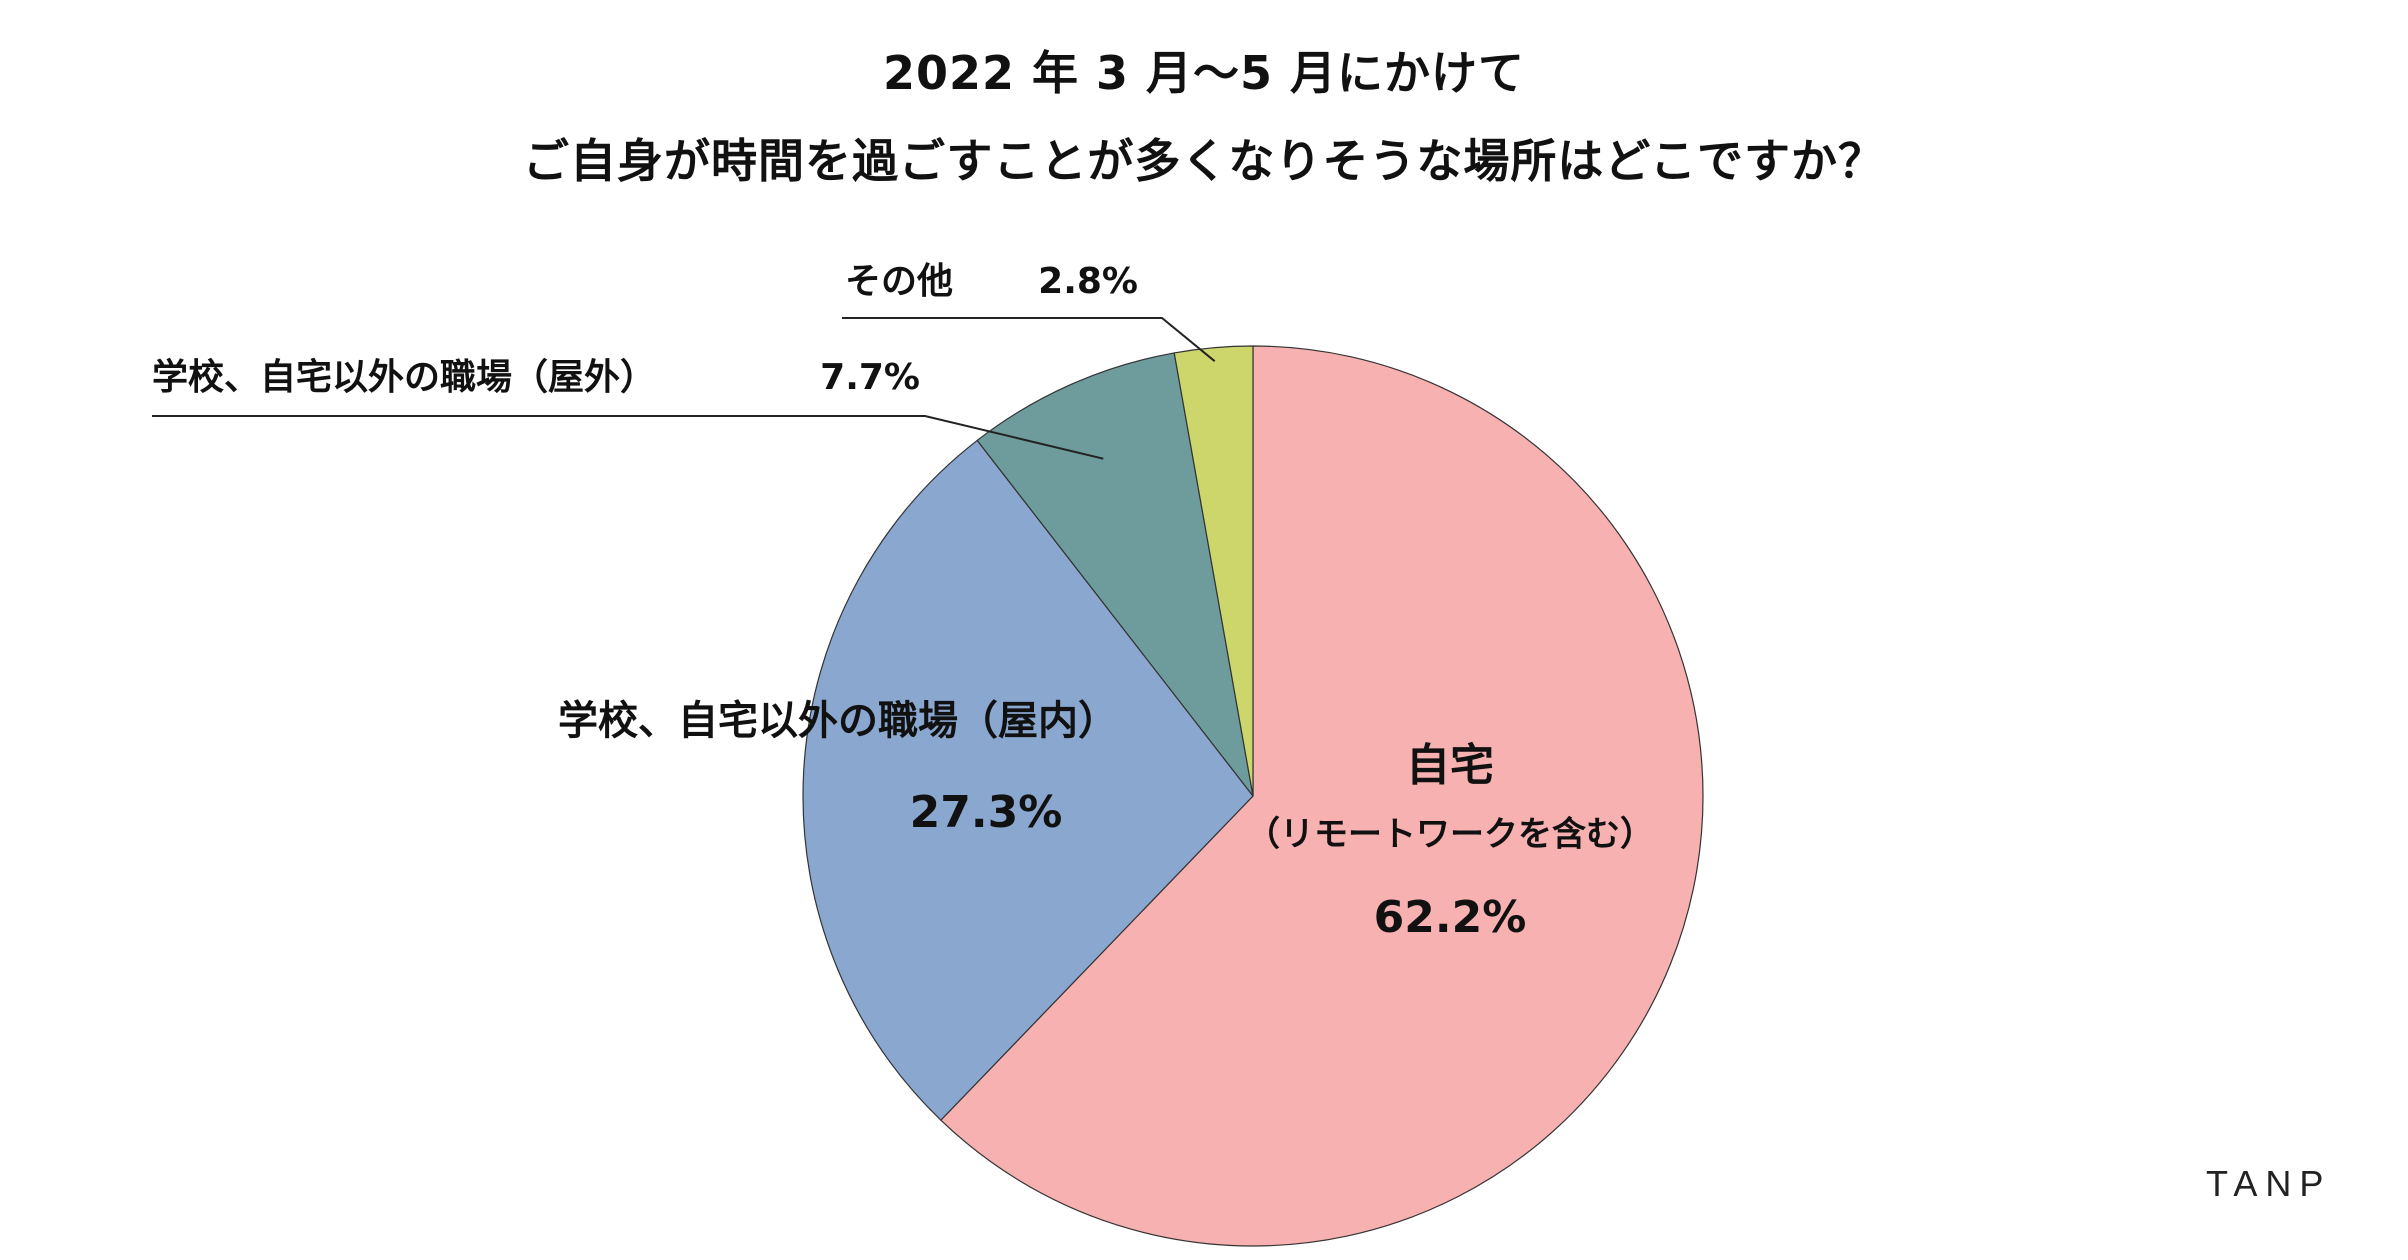 This screenshot has height=1260, width=2408. I want to click on slice-label-4: その他, so click(899, 281).